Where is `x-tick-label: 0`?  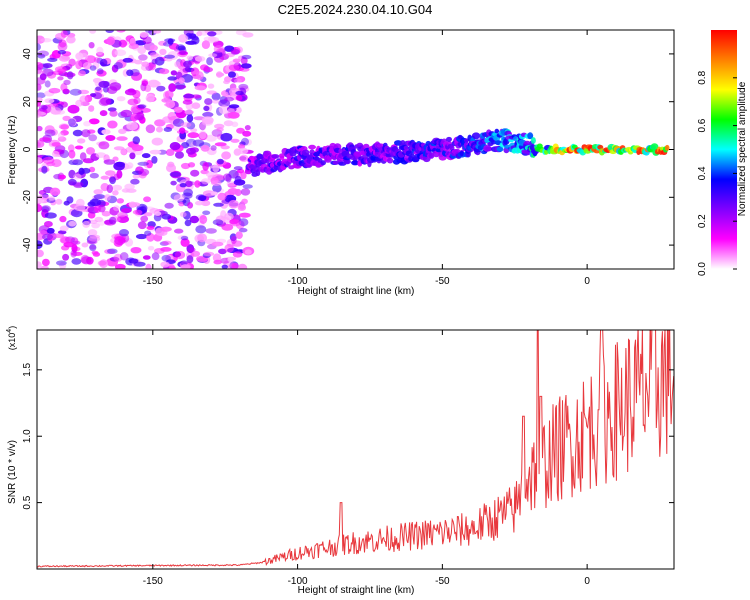
x-tick-label: 0 is located at coordinates (587, 581).